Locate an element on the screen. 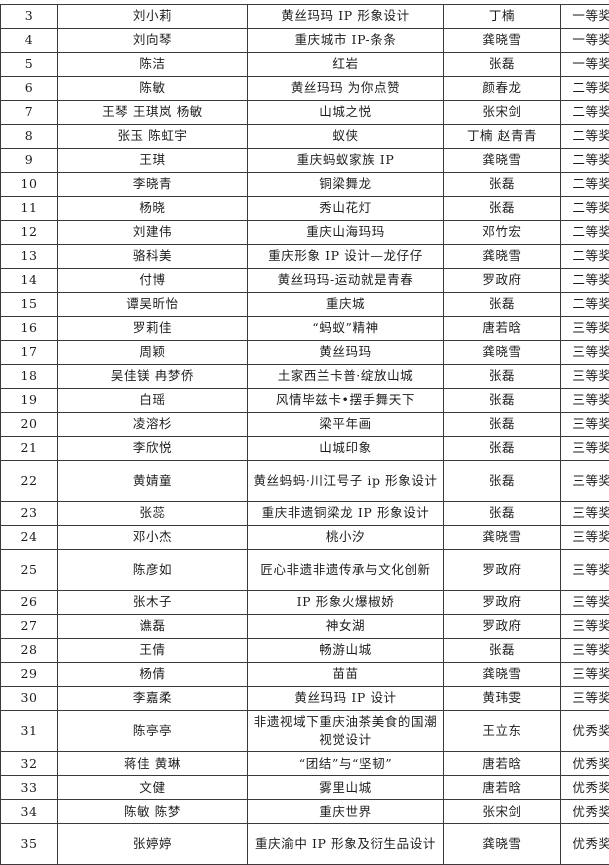 This screenshot has width=609, height=865. cell-index: 11 is located at coordinates (29, 209).